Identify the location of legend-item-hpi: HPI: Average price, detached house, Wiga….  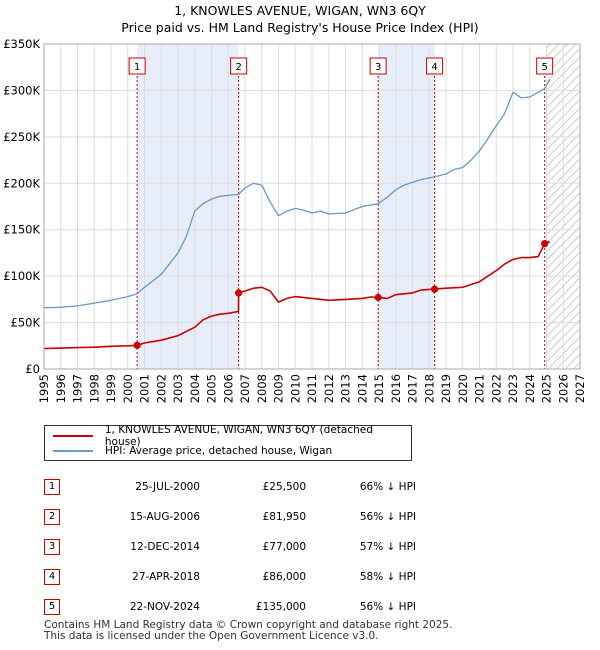
(192, 451).